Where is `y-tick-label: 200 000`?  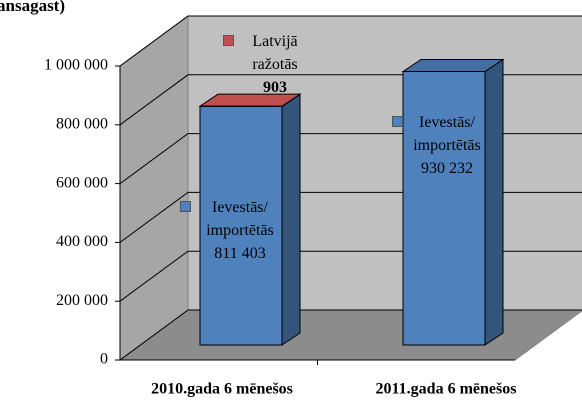 y-tick-label: 200 000 is located at coordinates (82, 300).